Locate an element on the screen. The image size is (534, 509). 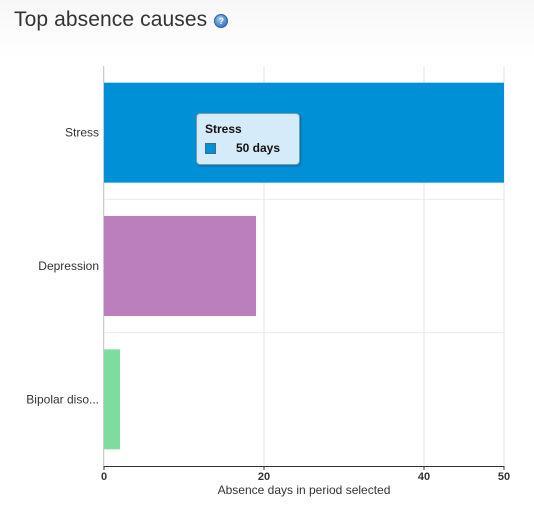
x-tick-label: 40 is located at coordinates (424, 477).